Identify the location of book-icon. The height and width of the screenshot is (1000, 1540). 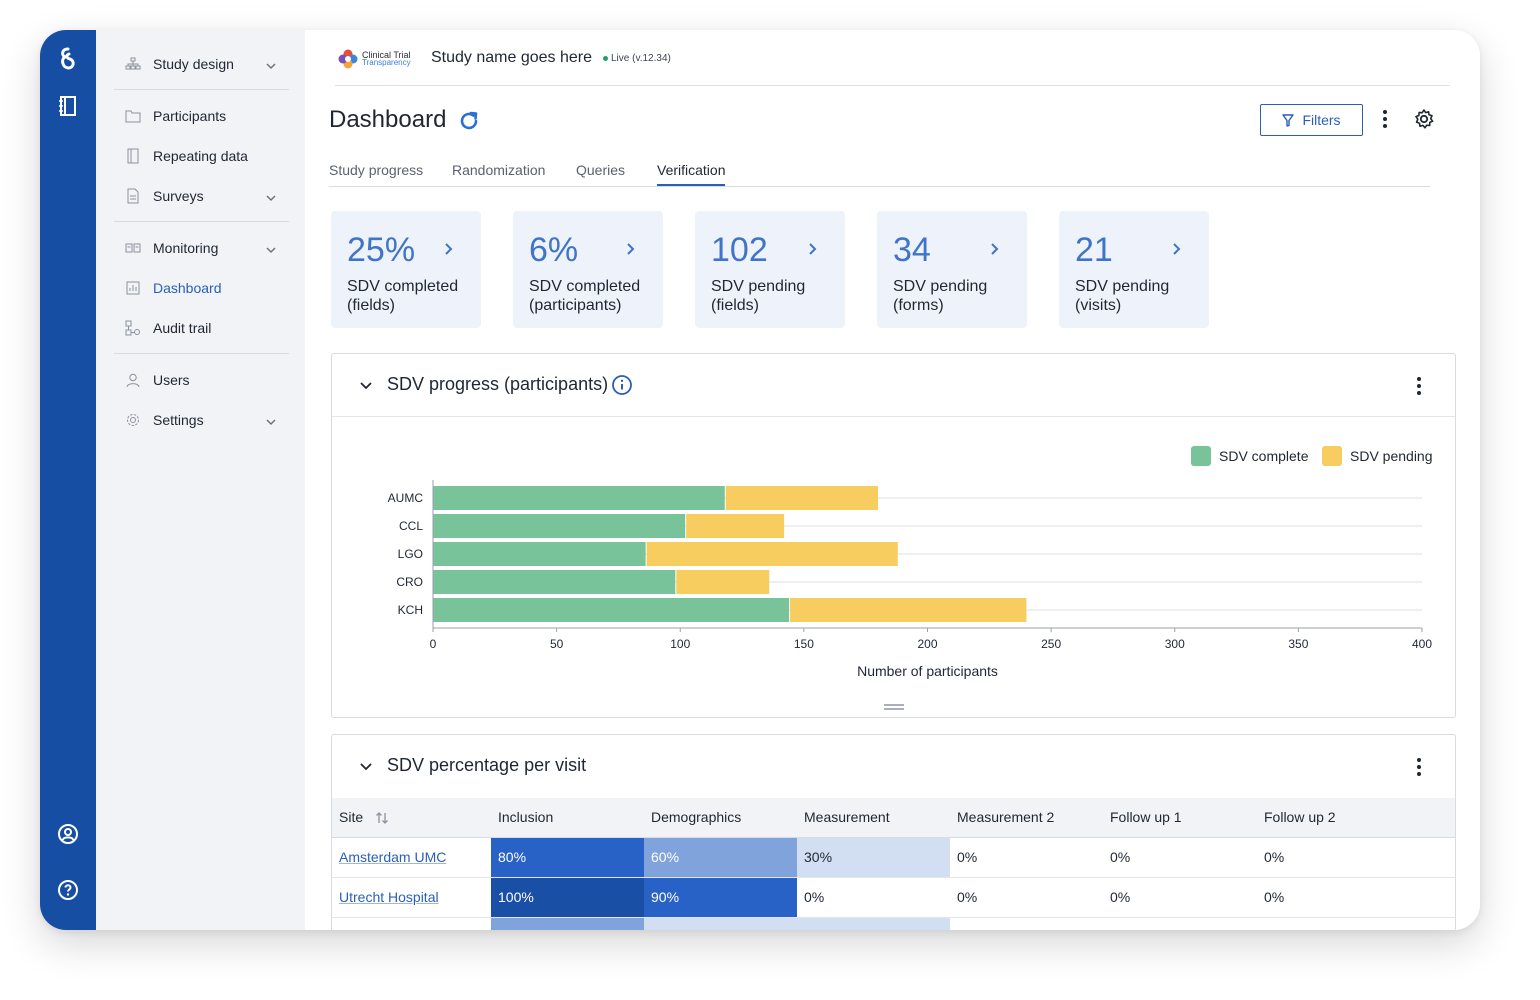
(68, 106).